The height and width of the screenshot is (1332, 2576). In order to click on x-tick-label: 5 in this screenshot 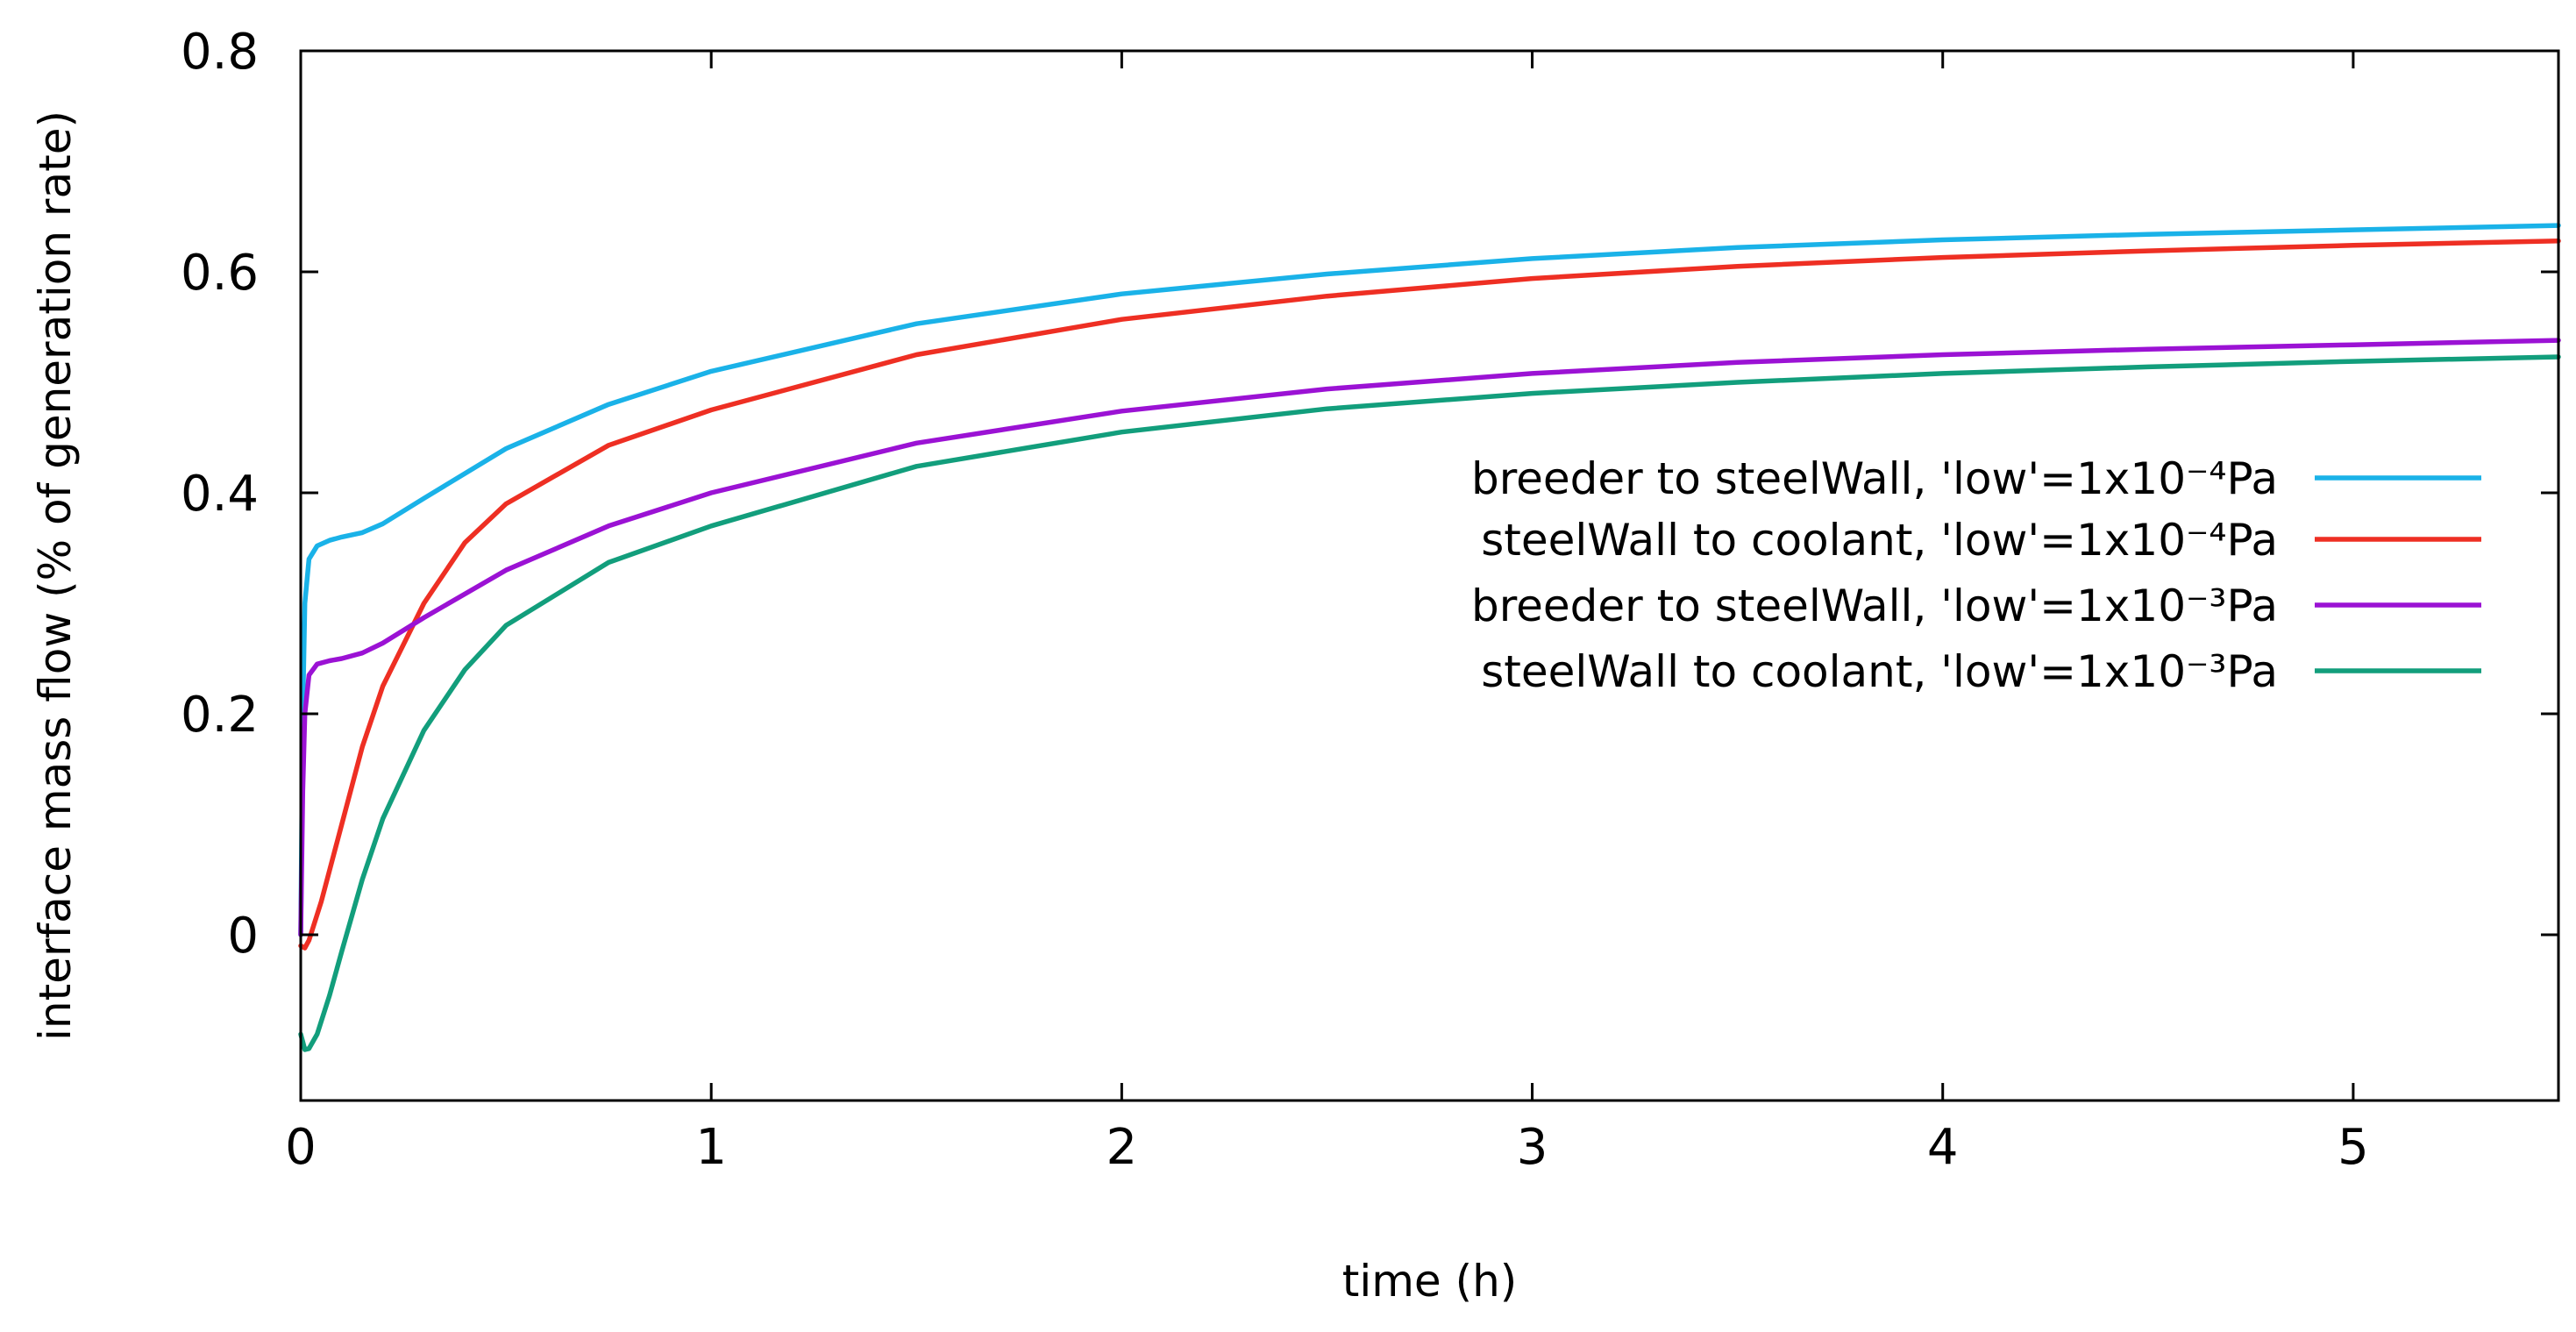, I will do `click(2353, 1148)`.